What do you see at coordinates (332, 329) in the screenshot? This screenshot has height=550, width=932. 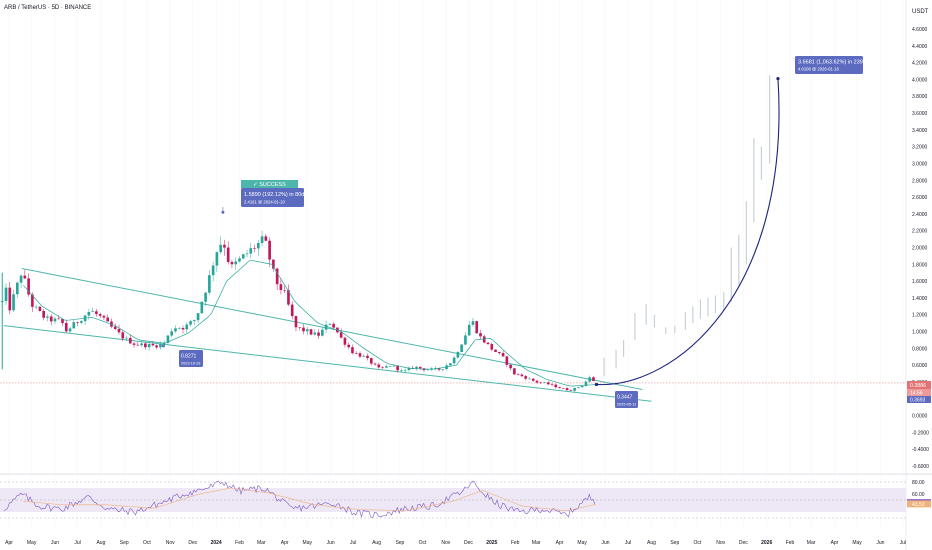 I see `upper-trendline` at bounding box center [332, 329].